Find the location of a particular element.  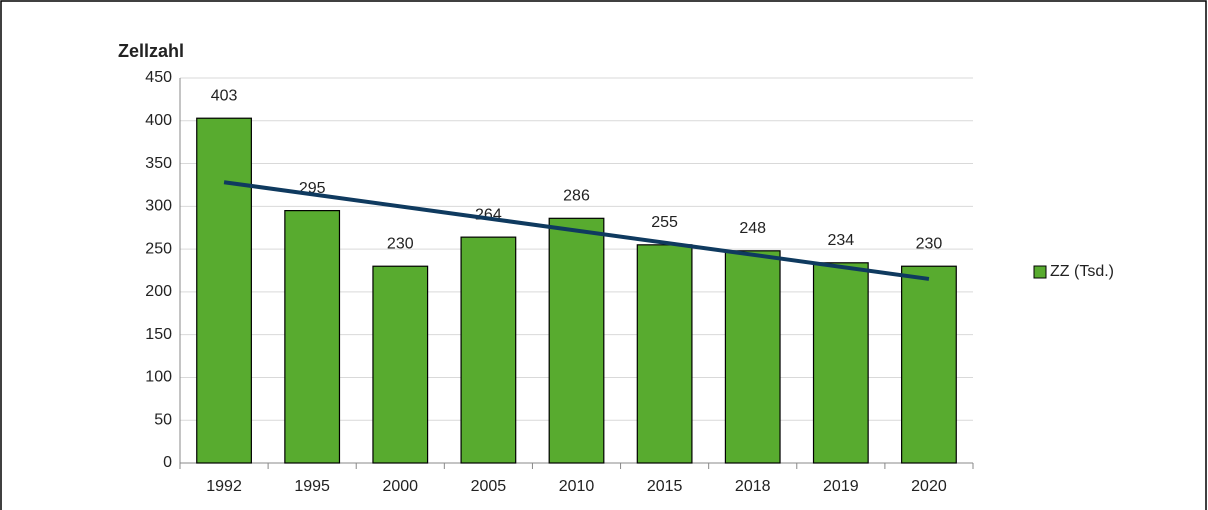

x-tick-label: 2018 is located at coordinates (753, 486).